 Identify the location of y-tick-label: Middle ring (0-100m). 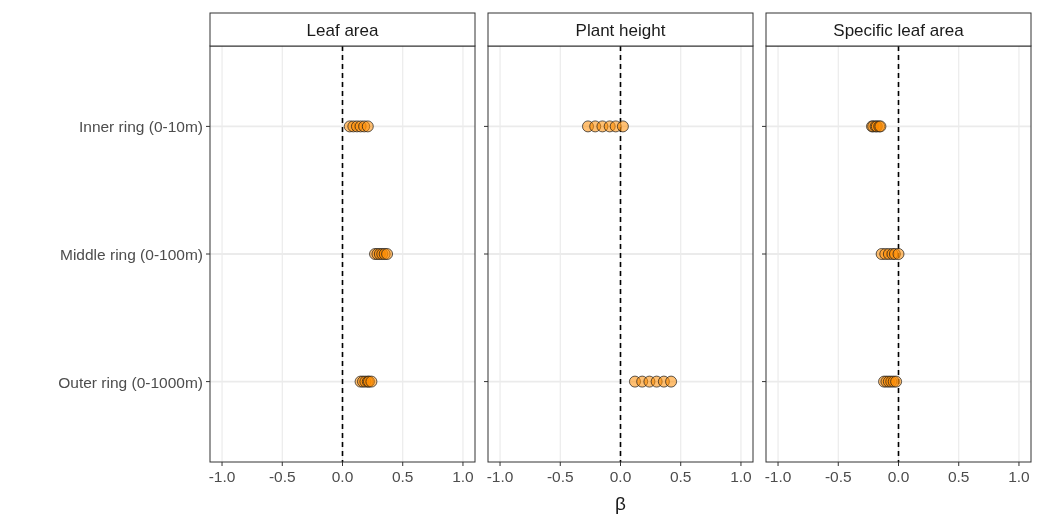
(131, 254).